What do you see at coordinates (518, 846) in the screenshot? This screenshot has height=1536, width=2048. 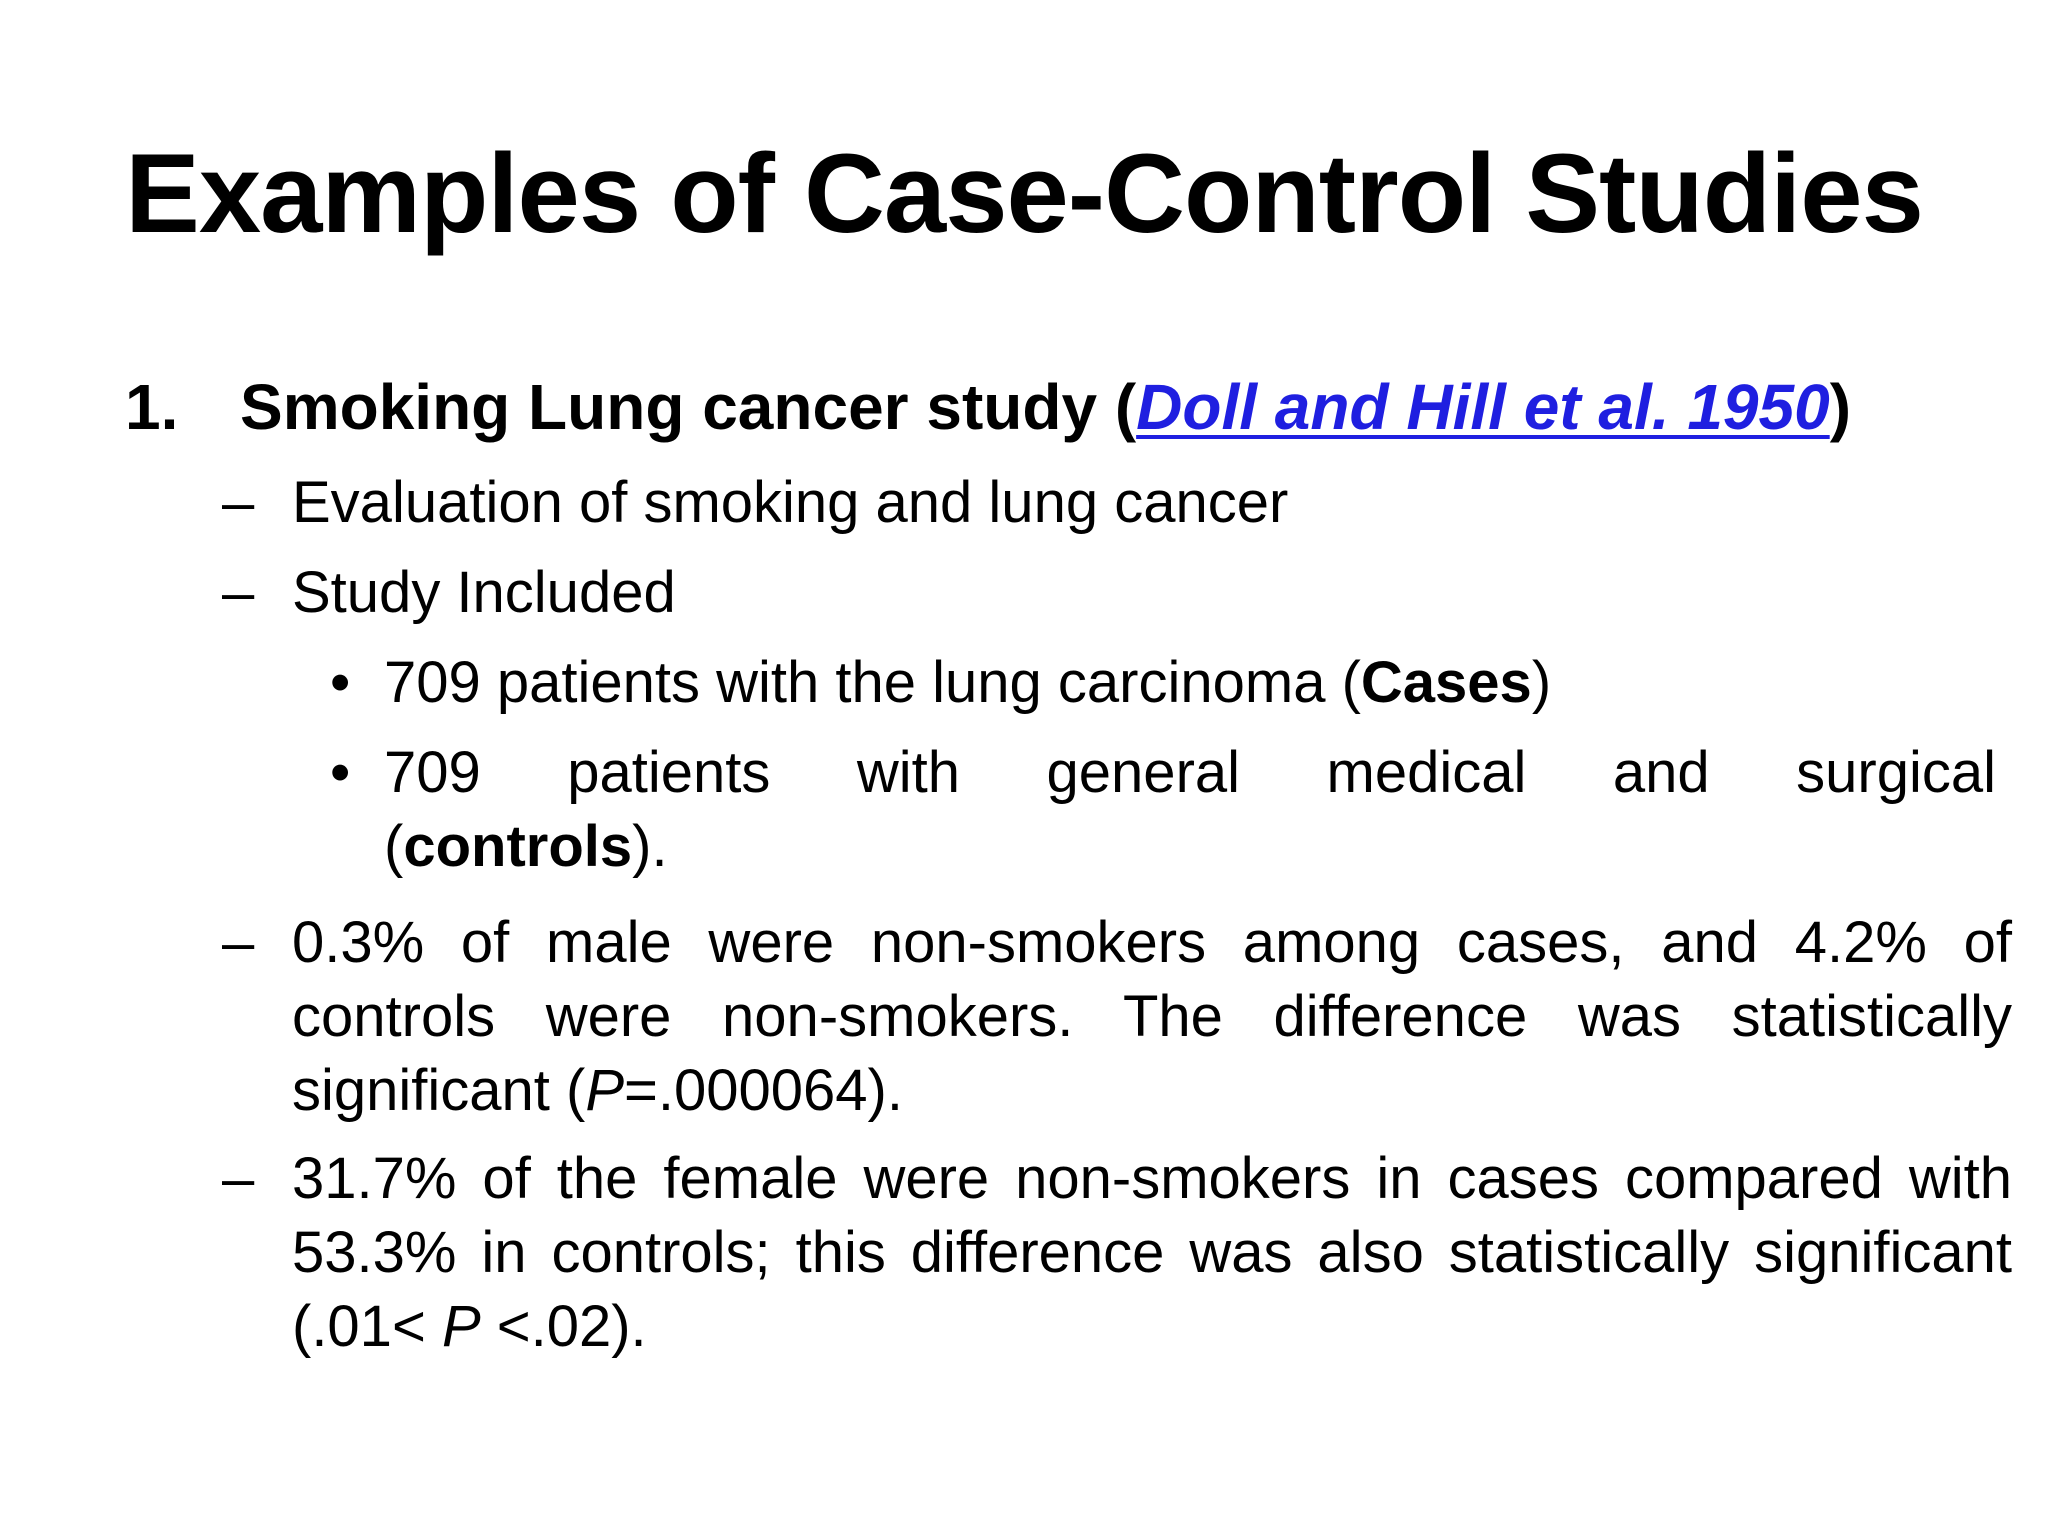 I see `controls-label: controls` at bounding box center [518, 846].